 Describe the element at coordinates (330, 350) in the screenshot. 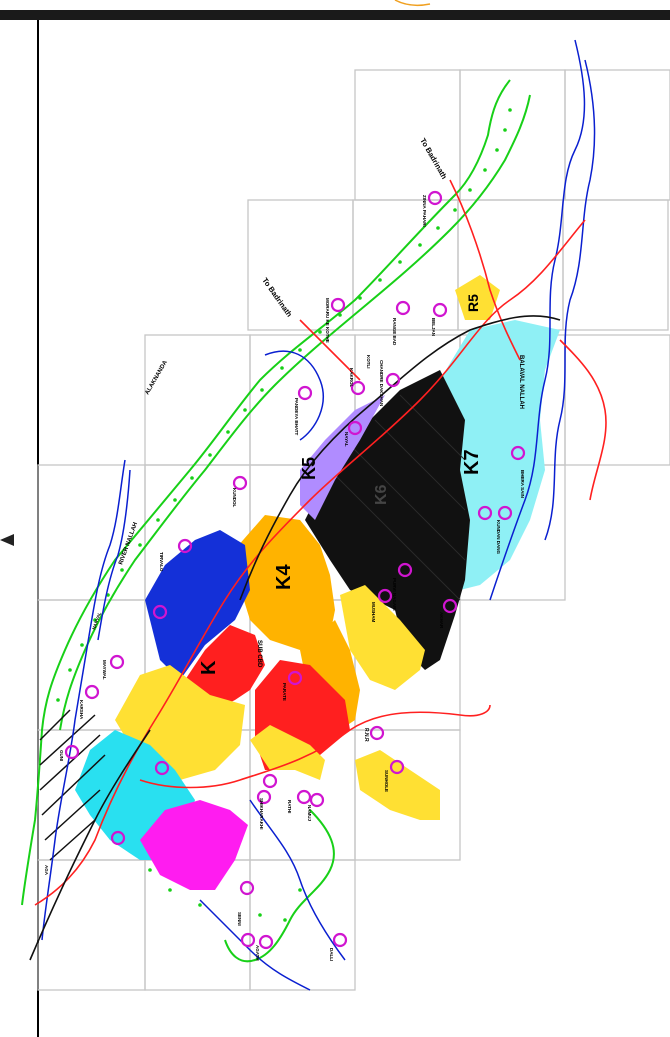

I see `road-to-badrinath-mid` at that location.